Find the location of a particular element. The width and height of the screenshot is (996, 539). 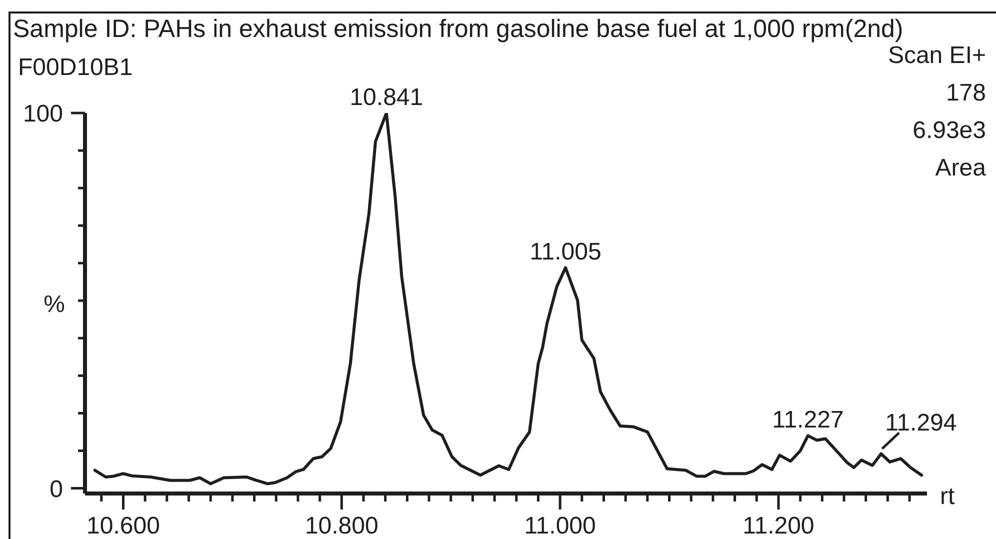

text: Area is located at coordinates (961, 168).